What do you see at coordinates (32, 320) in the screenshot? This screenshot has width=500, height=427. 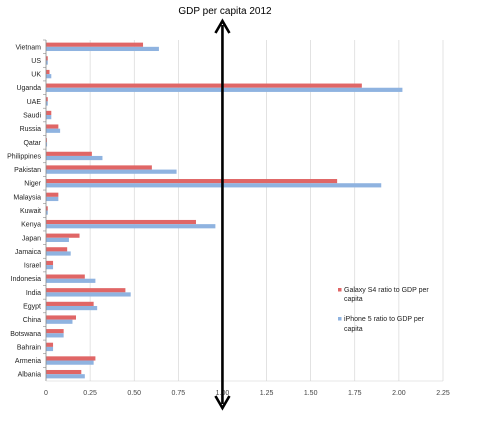 I see `category-label: China` at bounding box center [32, 320].